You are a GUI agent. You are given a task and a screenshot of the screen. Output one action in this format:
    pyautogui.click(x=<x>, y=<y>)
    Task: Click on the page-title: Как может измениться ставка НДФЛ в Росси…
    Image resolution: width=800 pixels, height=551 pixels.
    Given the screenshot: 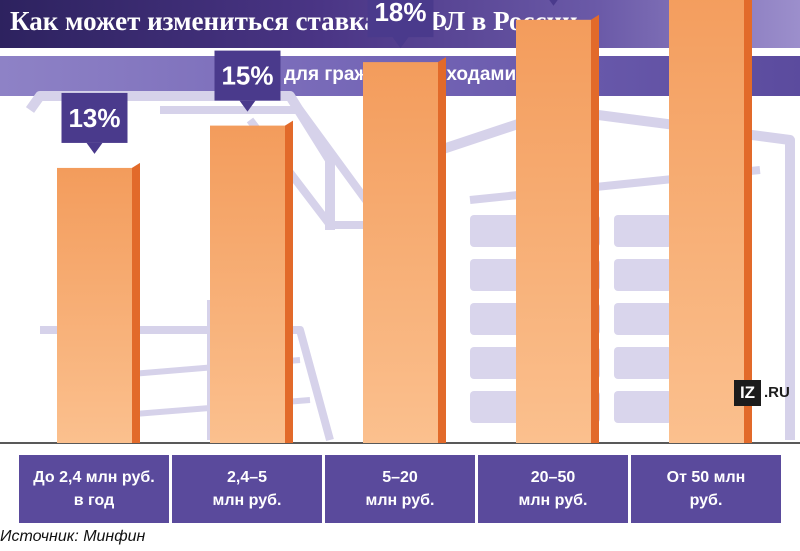 What is the action you would take?
    pyautogui.click(x=294, y=21)
    